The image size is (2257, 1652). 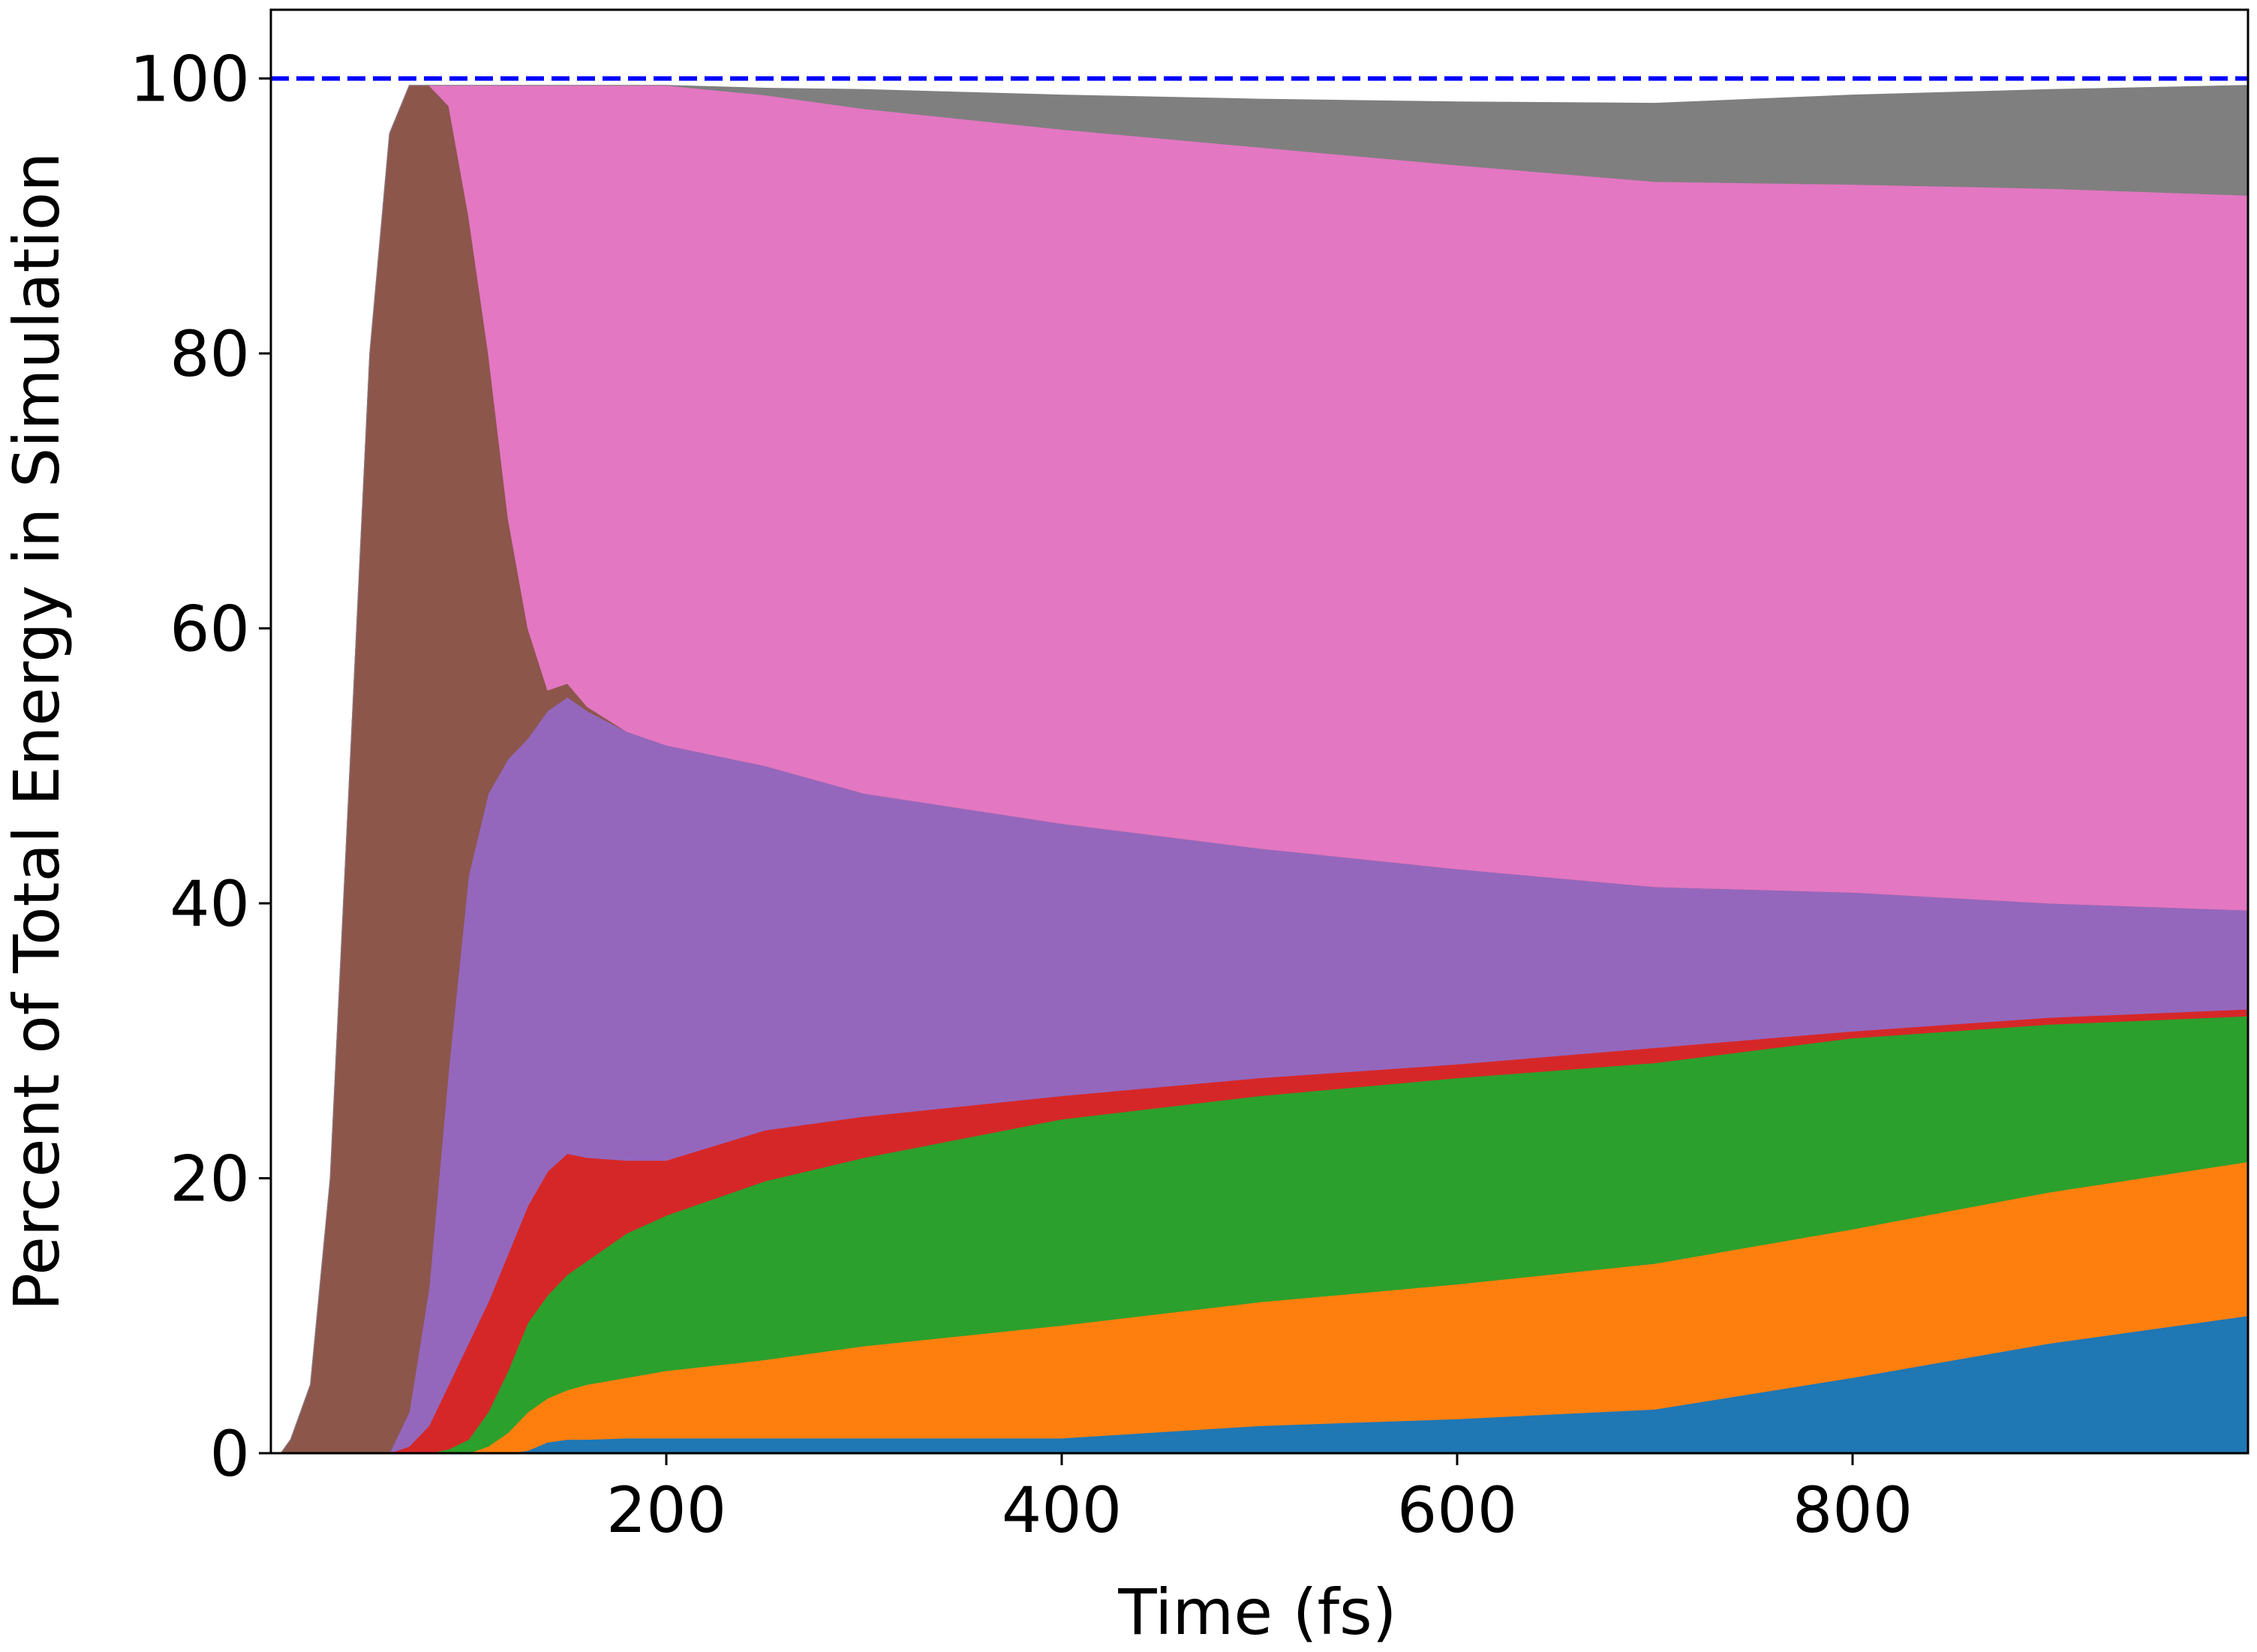 What do you see at coordinates (666, 1510) in the screenshot?
I see `x-tick-label: 200` at bounding box center [666, 1510].